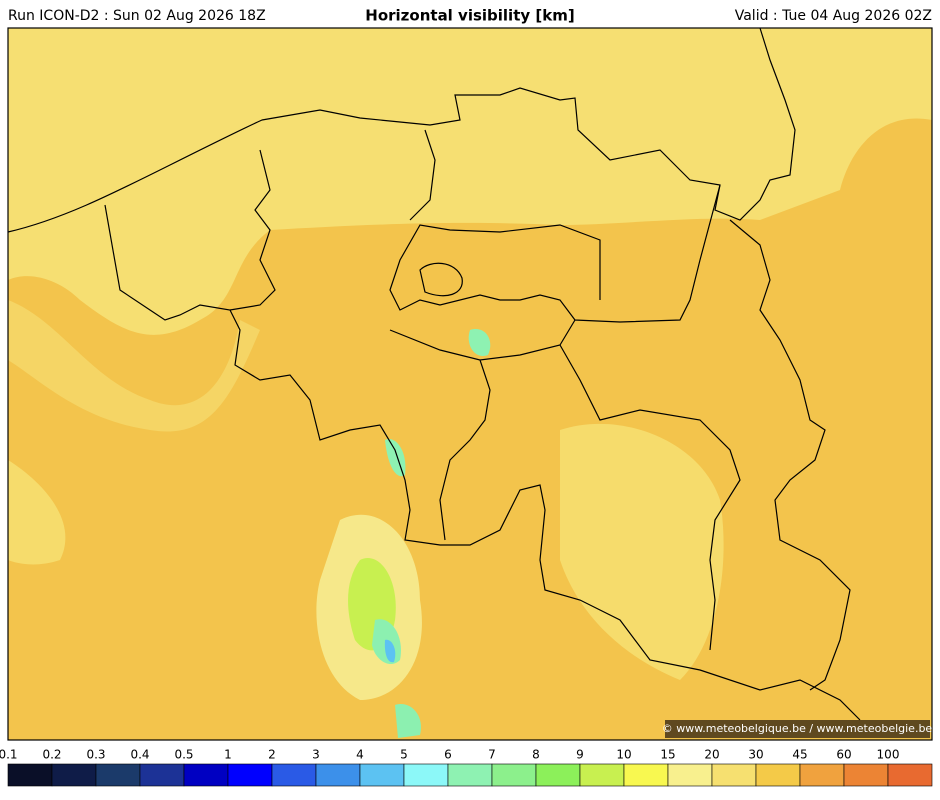 The height and width of the screenshot is (800, 940). I want to click on colorbar-label: 45, so click(799, 755).